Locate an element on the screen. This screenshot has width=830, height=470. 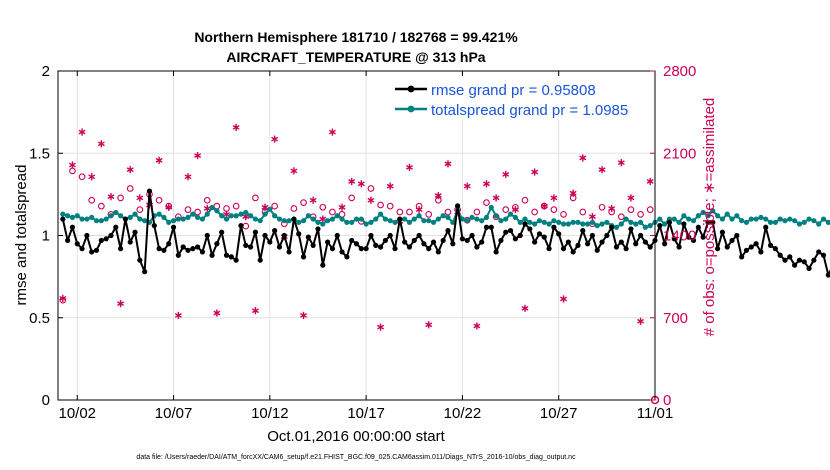
chart-subtitle: AIRCRAFT_TEMPERATURE @ 313 hPa is located at coordinates (355, 57).